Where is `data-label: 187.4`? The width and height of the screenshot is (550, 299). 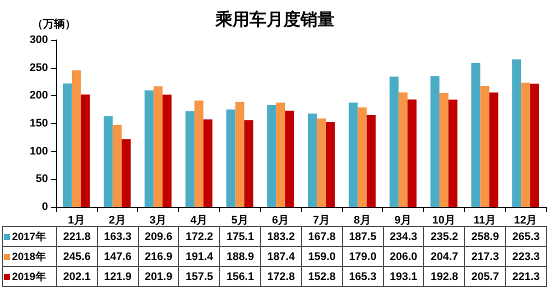 data-label: 187.4 is located at coordinates (281, 256).